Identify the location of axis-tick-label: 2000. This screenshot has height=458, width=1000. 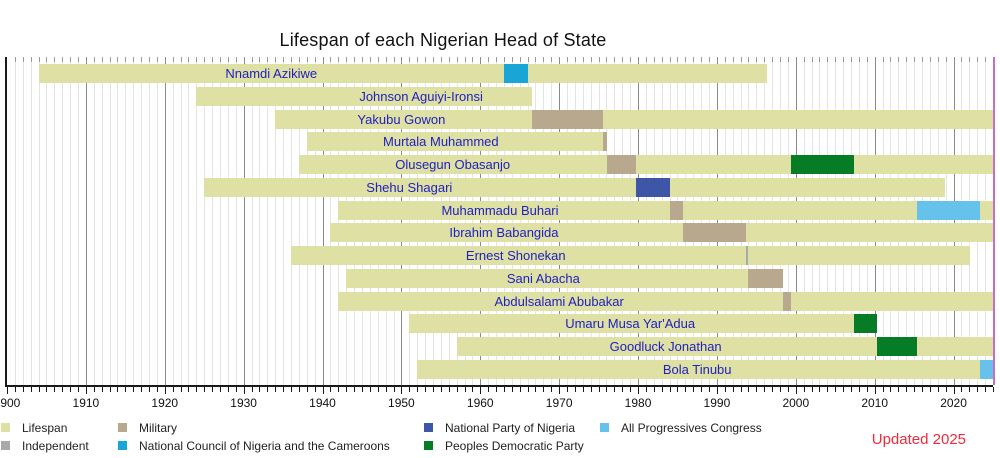
(796, 403).